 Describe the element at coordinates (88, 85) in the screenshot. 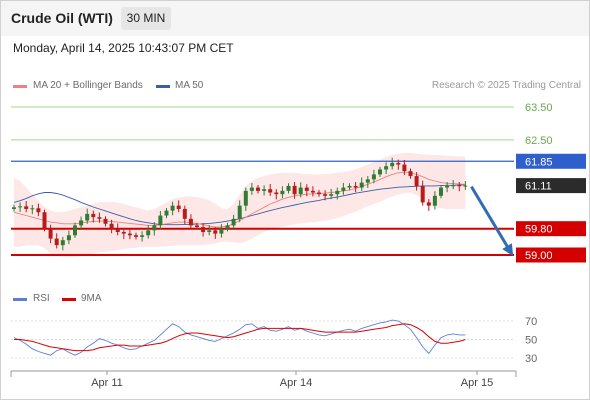

I see `ma20-legend-label: MA 20 + Bollinger Bands` at that location.